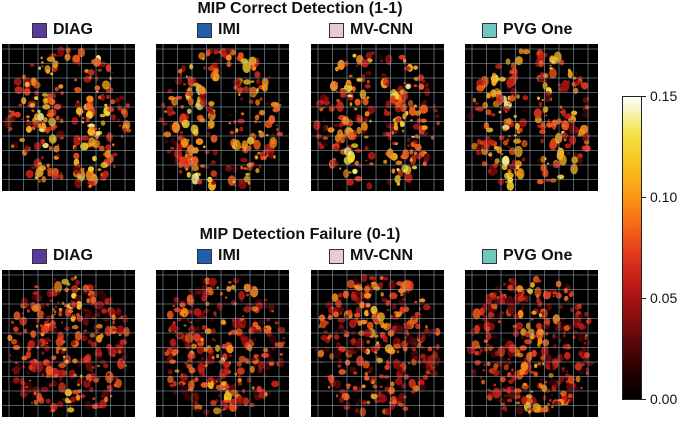 The width and height of the screenshot is (685, 432). Describe the element at coordinates (300, 8) in the screenshot. I see `row-title-correct-detection: MIP Correct Detection (1-1)` at that location.